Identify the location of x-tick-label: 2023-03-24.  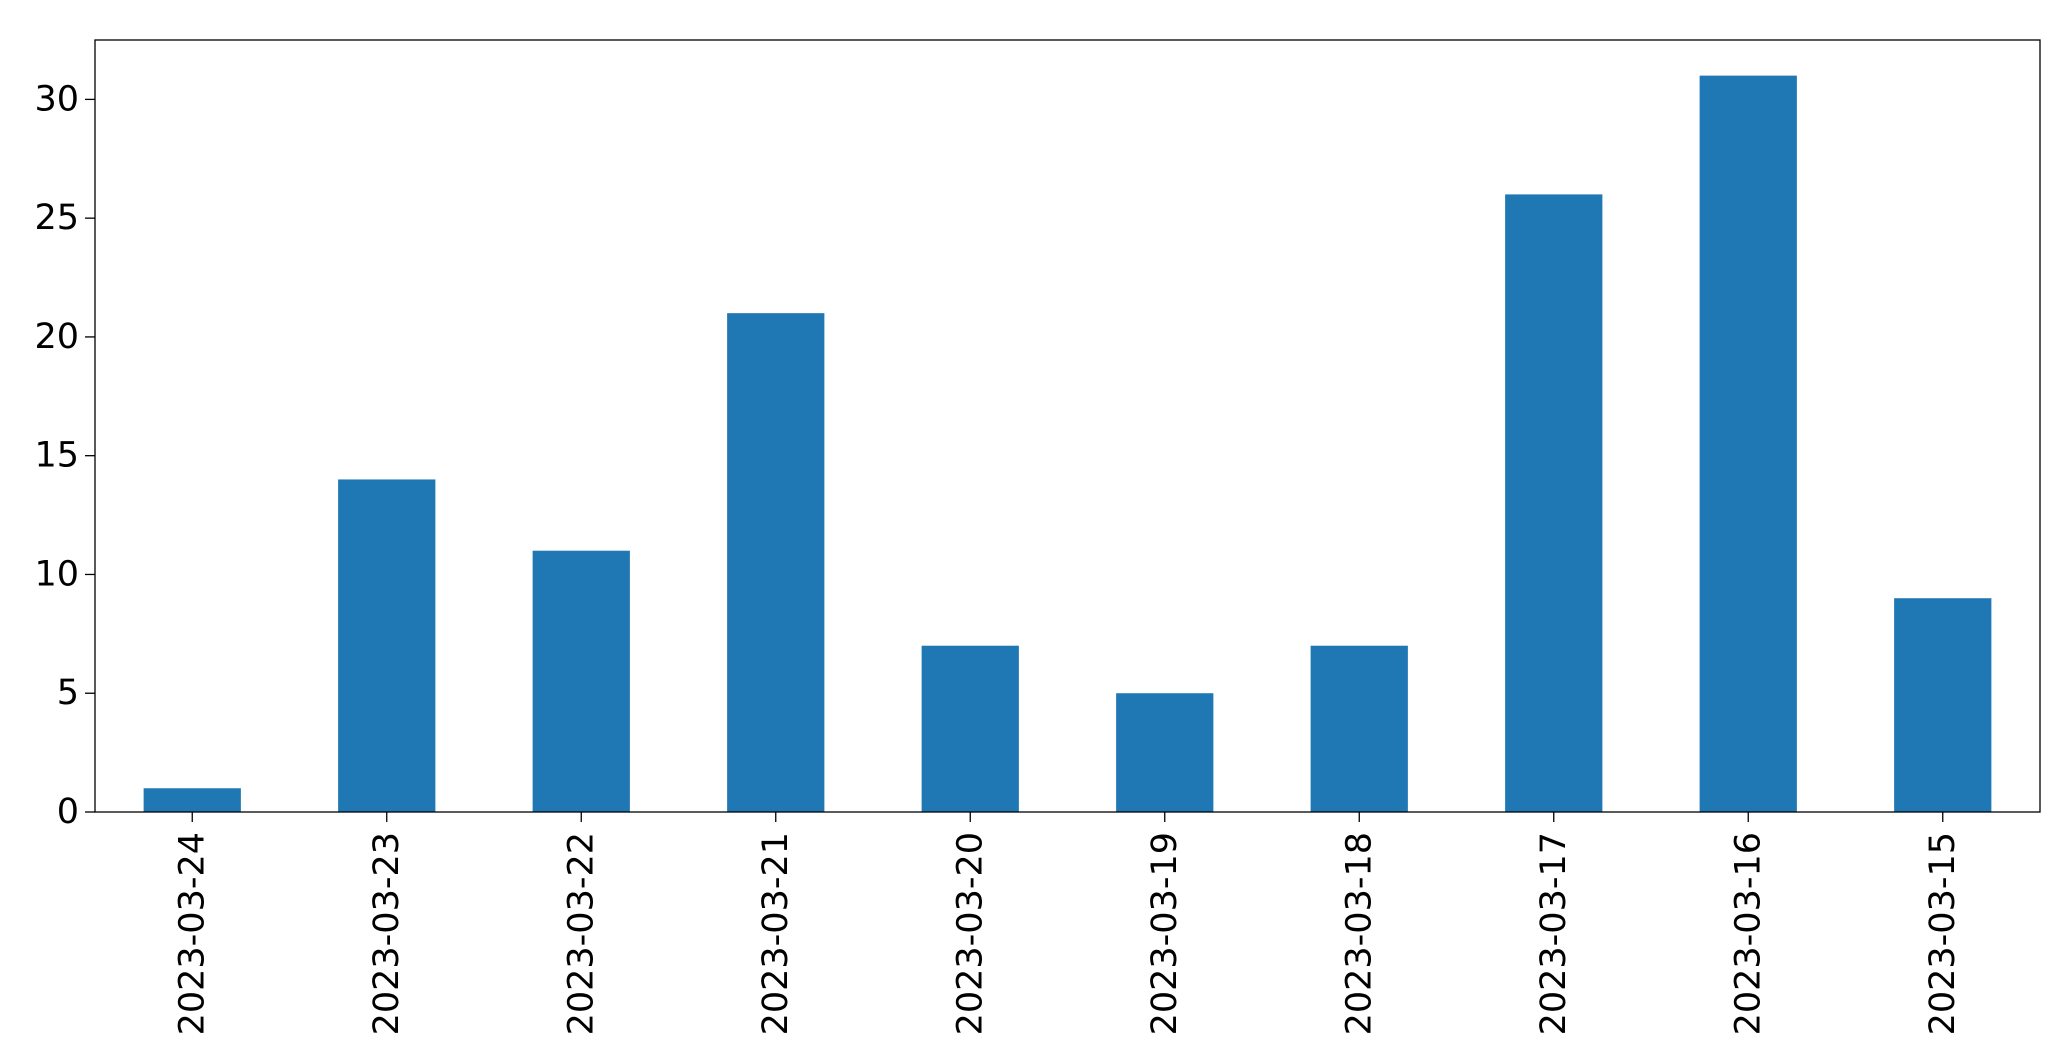
(192, 933).